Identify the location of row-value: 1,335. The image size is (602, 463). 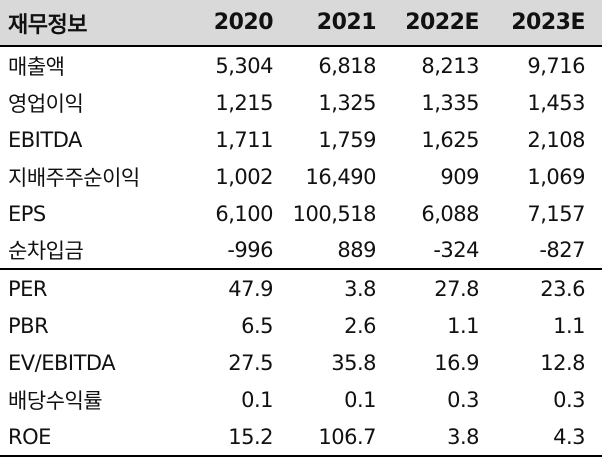
(450, 102).